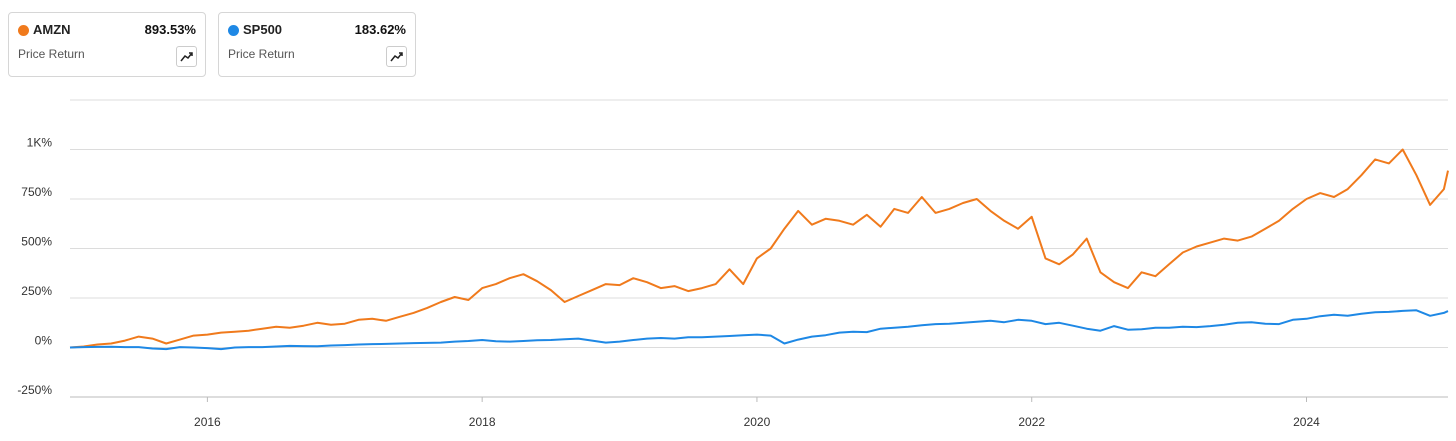 The image size is (1456, 441). What do you see at coordinates (317, 44) in the screenshot?
I see `legend-card: SP500 183.62% Price Return` at bounding box center [317, 44].